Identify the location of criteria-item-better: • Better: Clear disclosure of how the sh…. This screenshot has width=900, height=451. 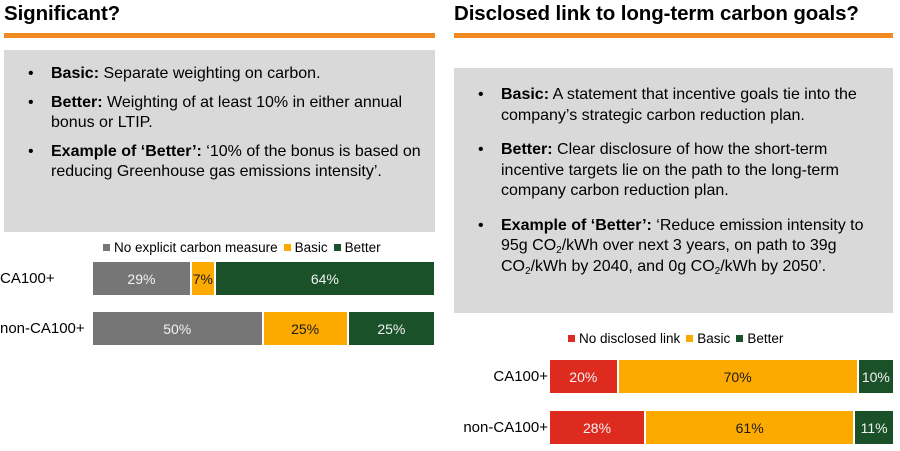
(684, 171).